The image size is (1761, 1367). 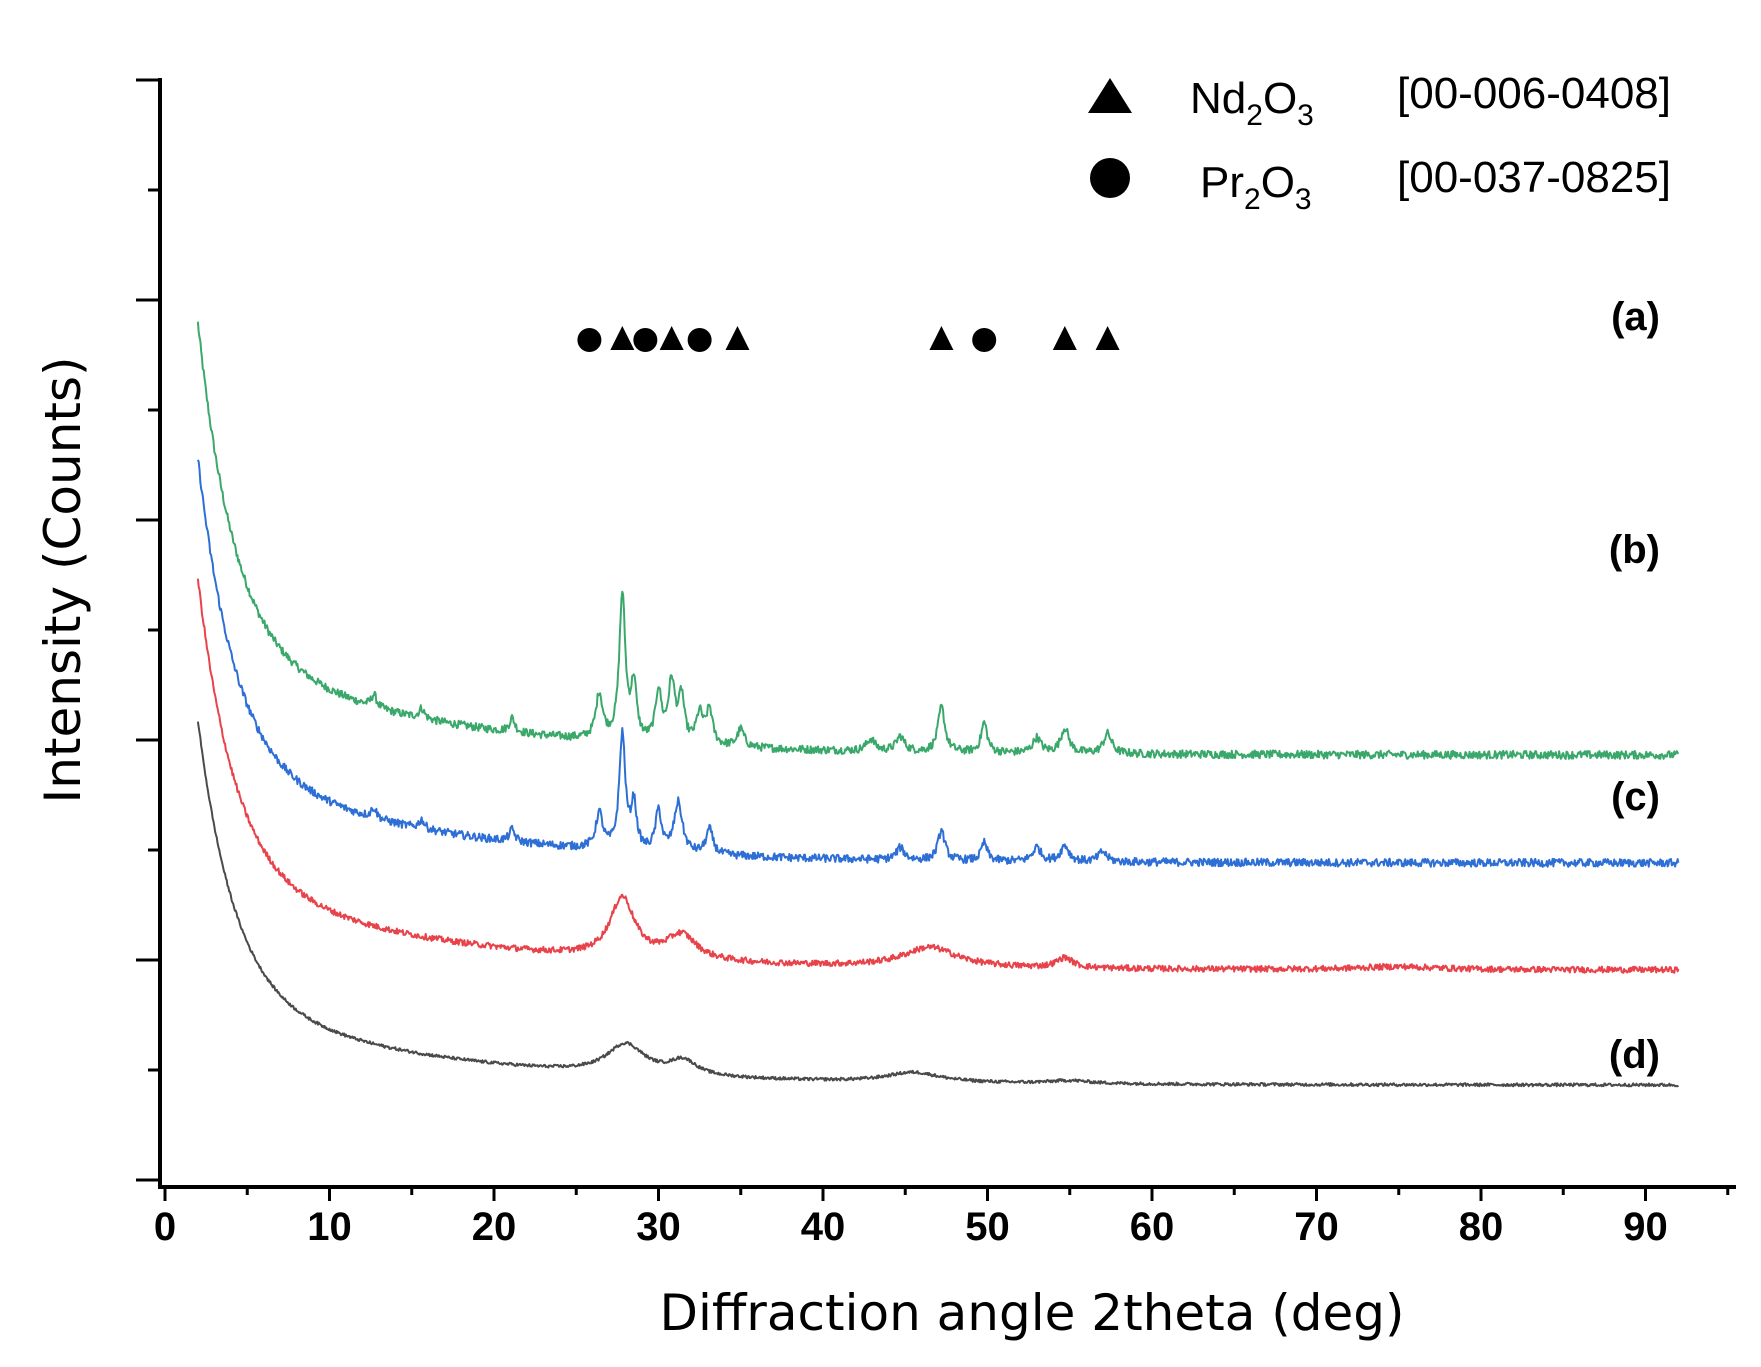 I want to click on x-tick-label: 20, so click(x=494, y=1227).